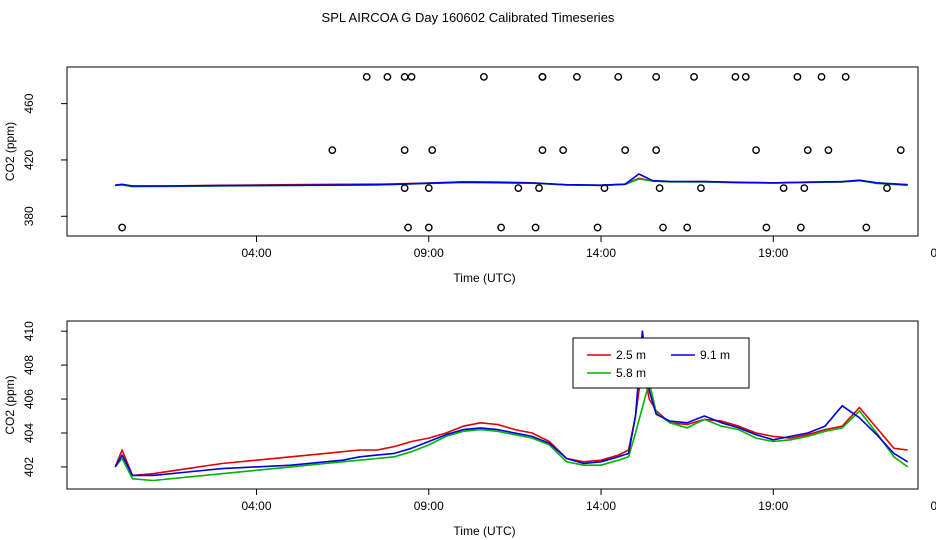 This screenshot has width=936, height=540. Describe the element at coordinates (29, 467) in the screenshot. I see `y-tick-label: 402` at that location.